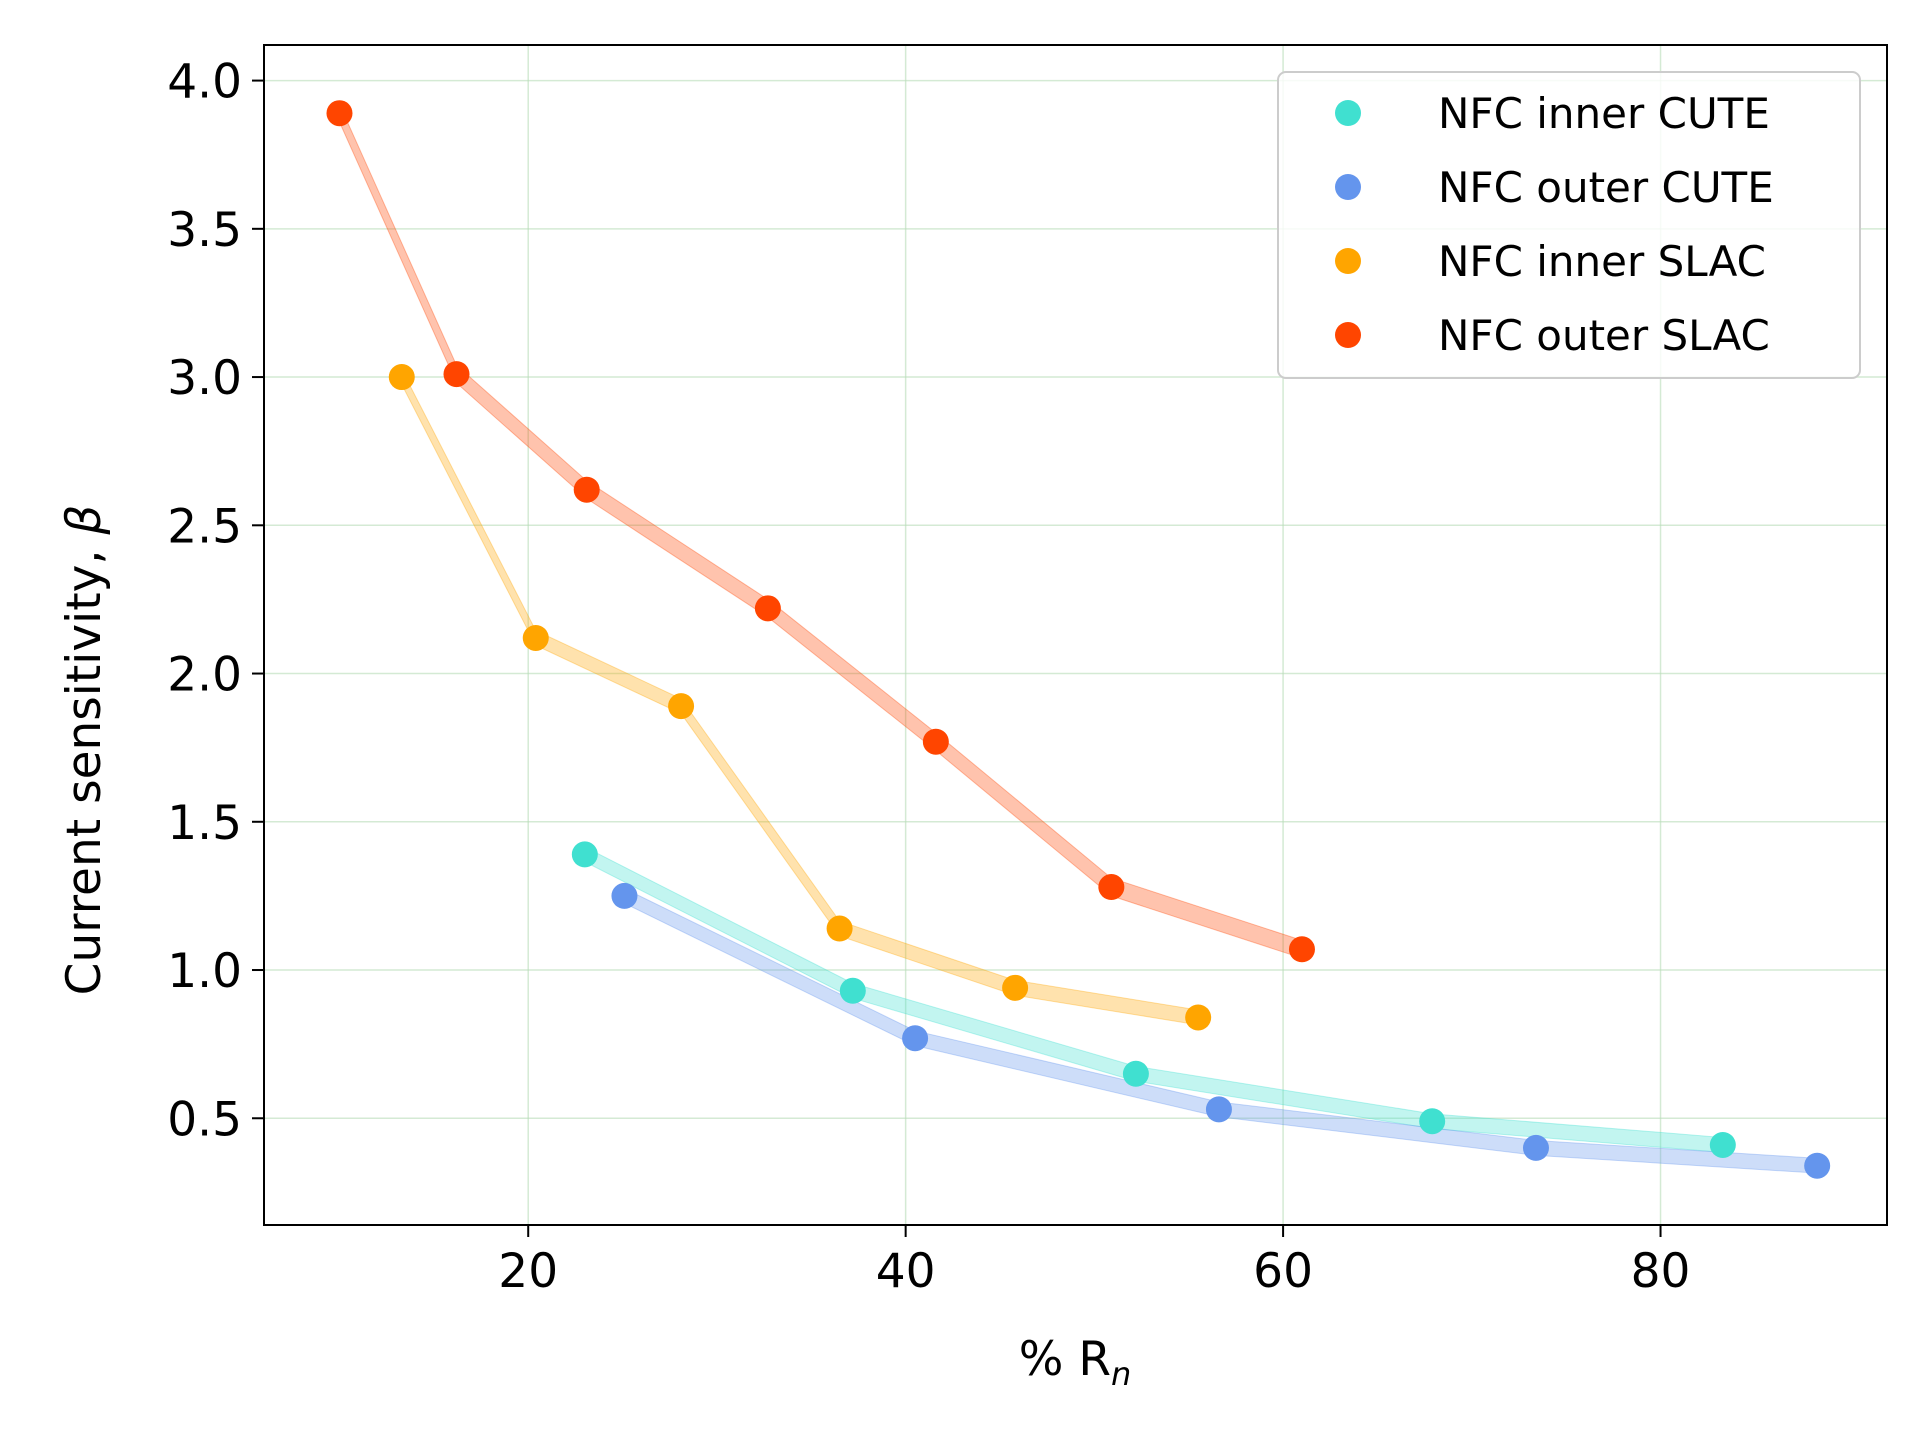 This screenshot has width=1920, height=1440. Describe the element at coordinates (84, 750) in the screenshot. I see `y-axis-title: Current sensitivity, β` at that location.